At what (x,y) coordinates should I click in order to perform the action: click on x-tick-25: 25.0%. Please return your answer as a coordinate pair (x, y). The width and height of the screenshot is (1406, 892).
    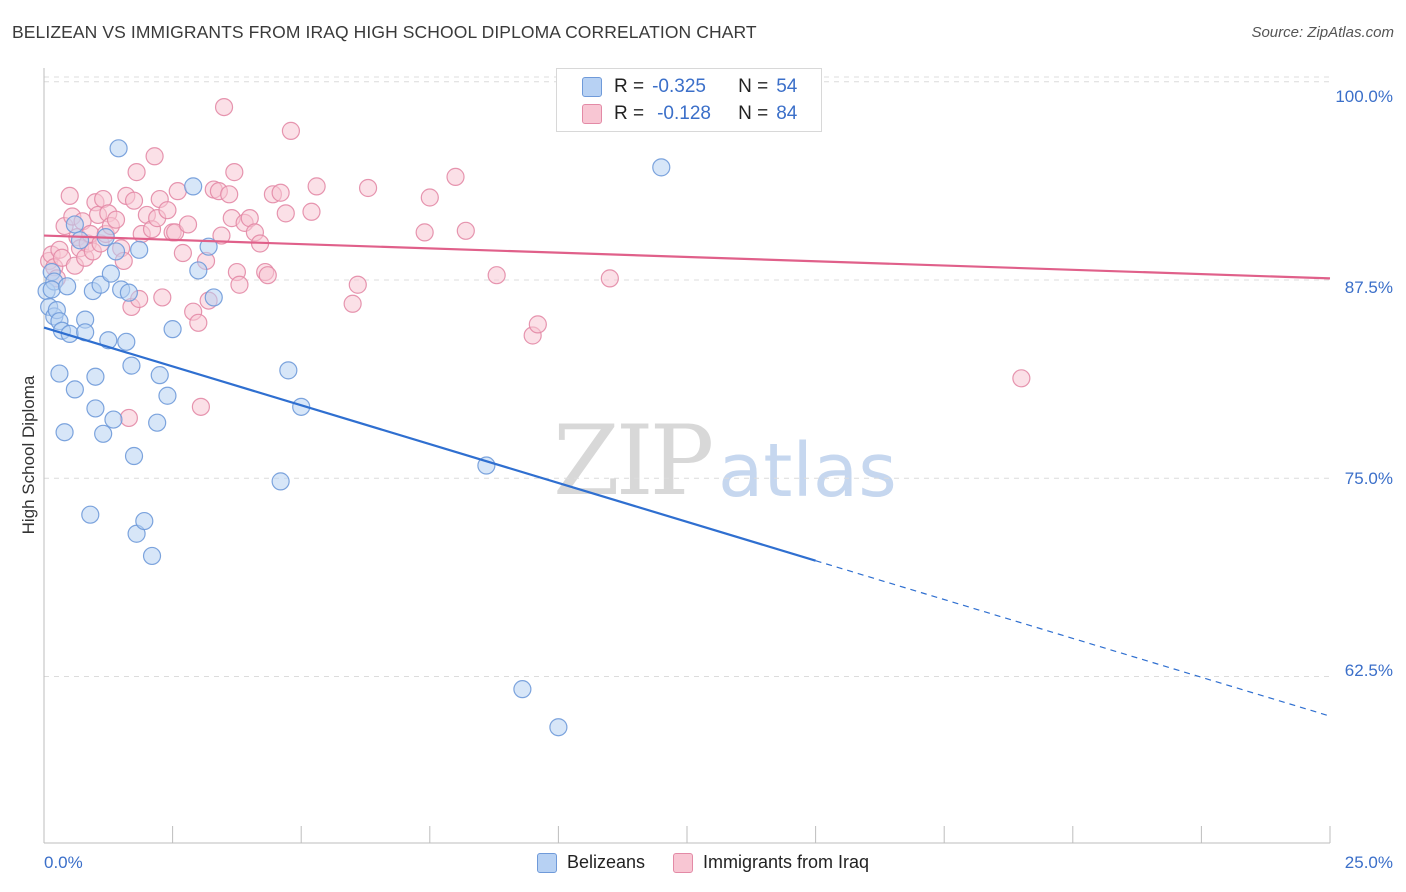
    Looking at the image, I should click on (1368, 862).